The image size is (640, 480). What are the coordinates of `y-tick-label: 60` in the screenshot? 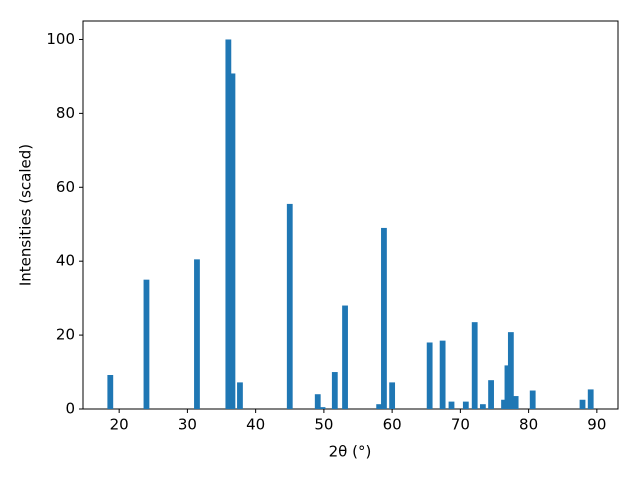 It's located at (65, 187).